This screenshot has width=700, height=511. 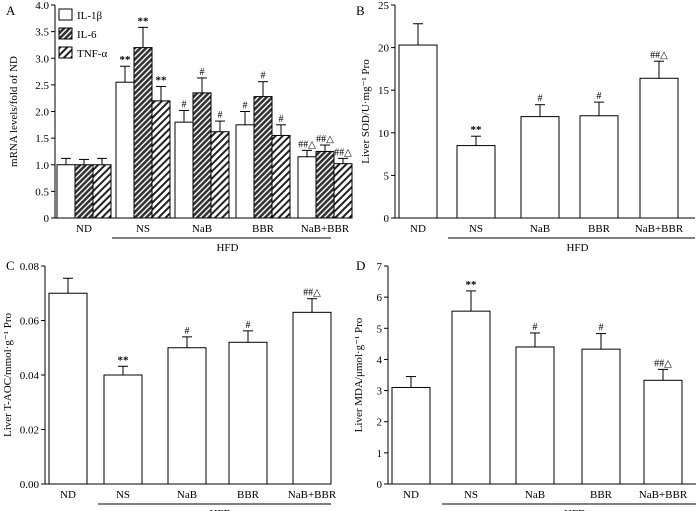 I want to click on y-tick-label: 3.5, so click(x=42, y=33).